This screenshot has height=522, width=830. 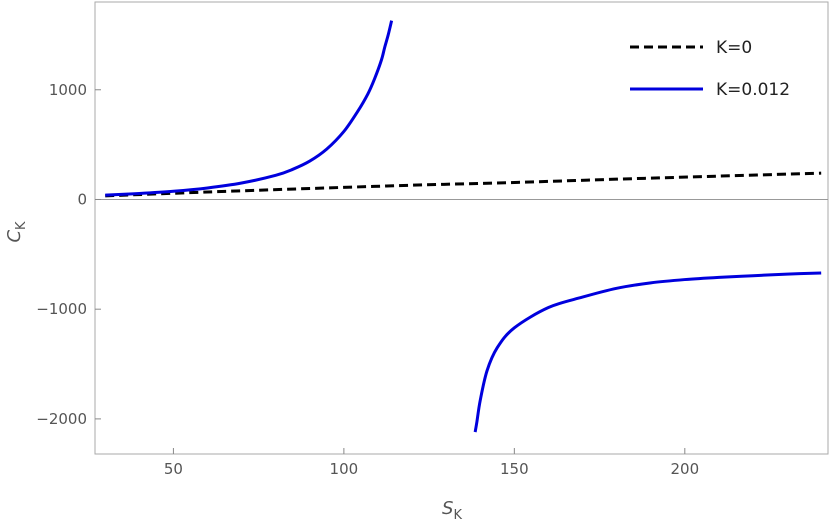 I want to click on x-axis-label: SK, so click(x=452, y=510).